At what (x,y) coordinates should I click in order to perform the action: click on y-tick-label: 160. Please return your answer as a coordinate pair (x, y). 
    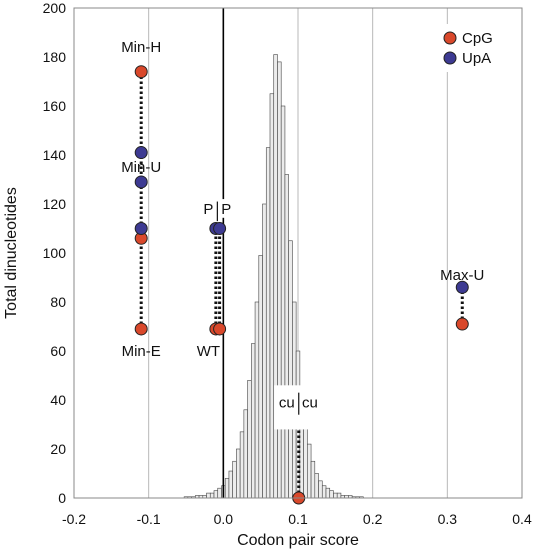
    Looking at the image, I should click on (55, 106).